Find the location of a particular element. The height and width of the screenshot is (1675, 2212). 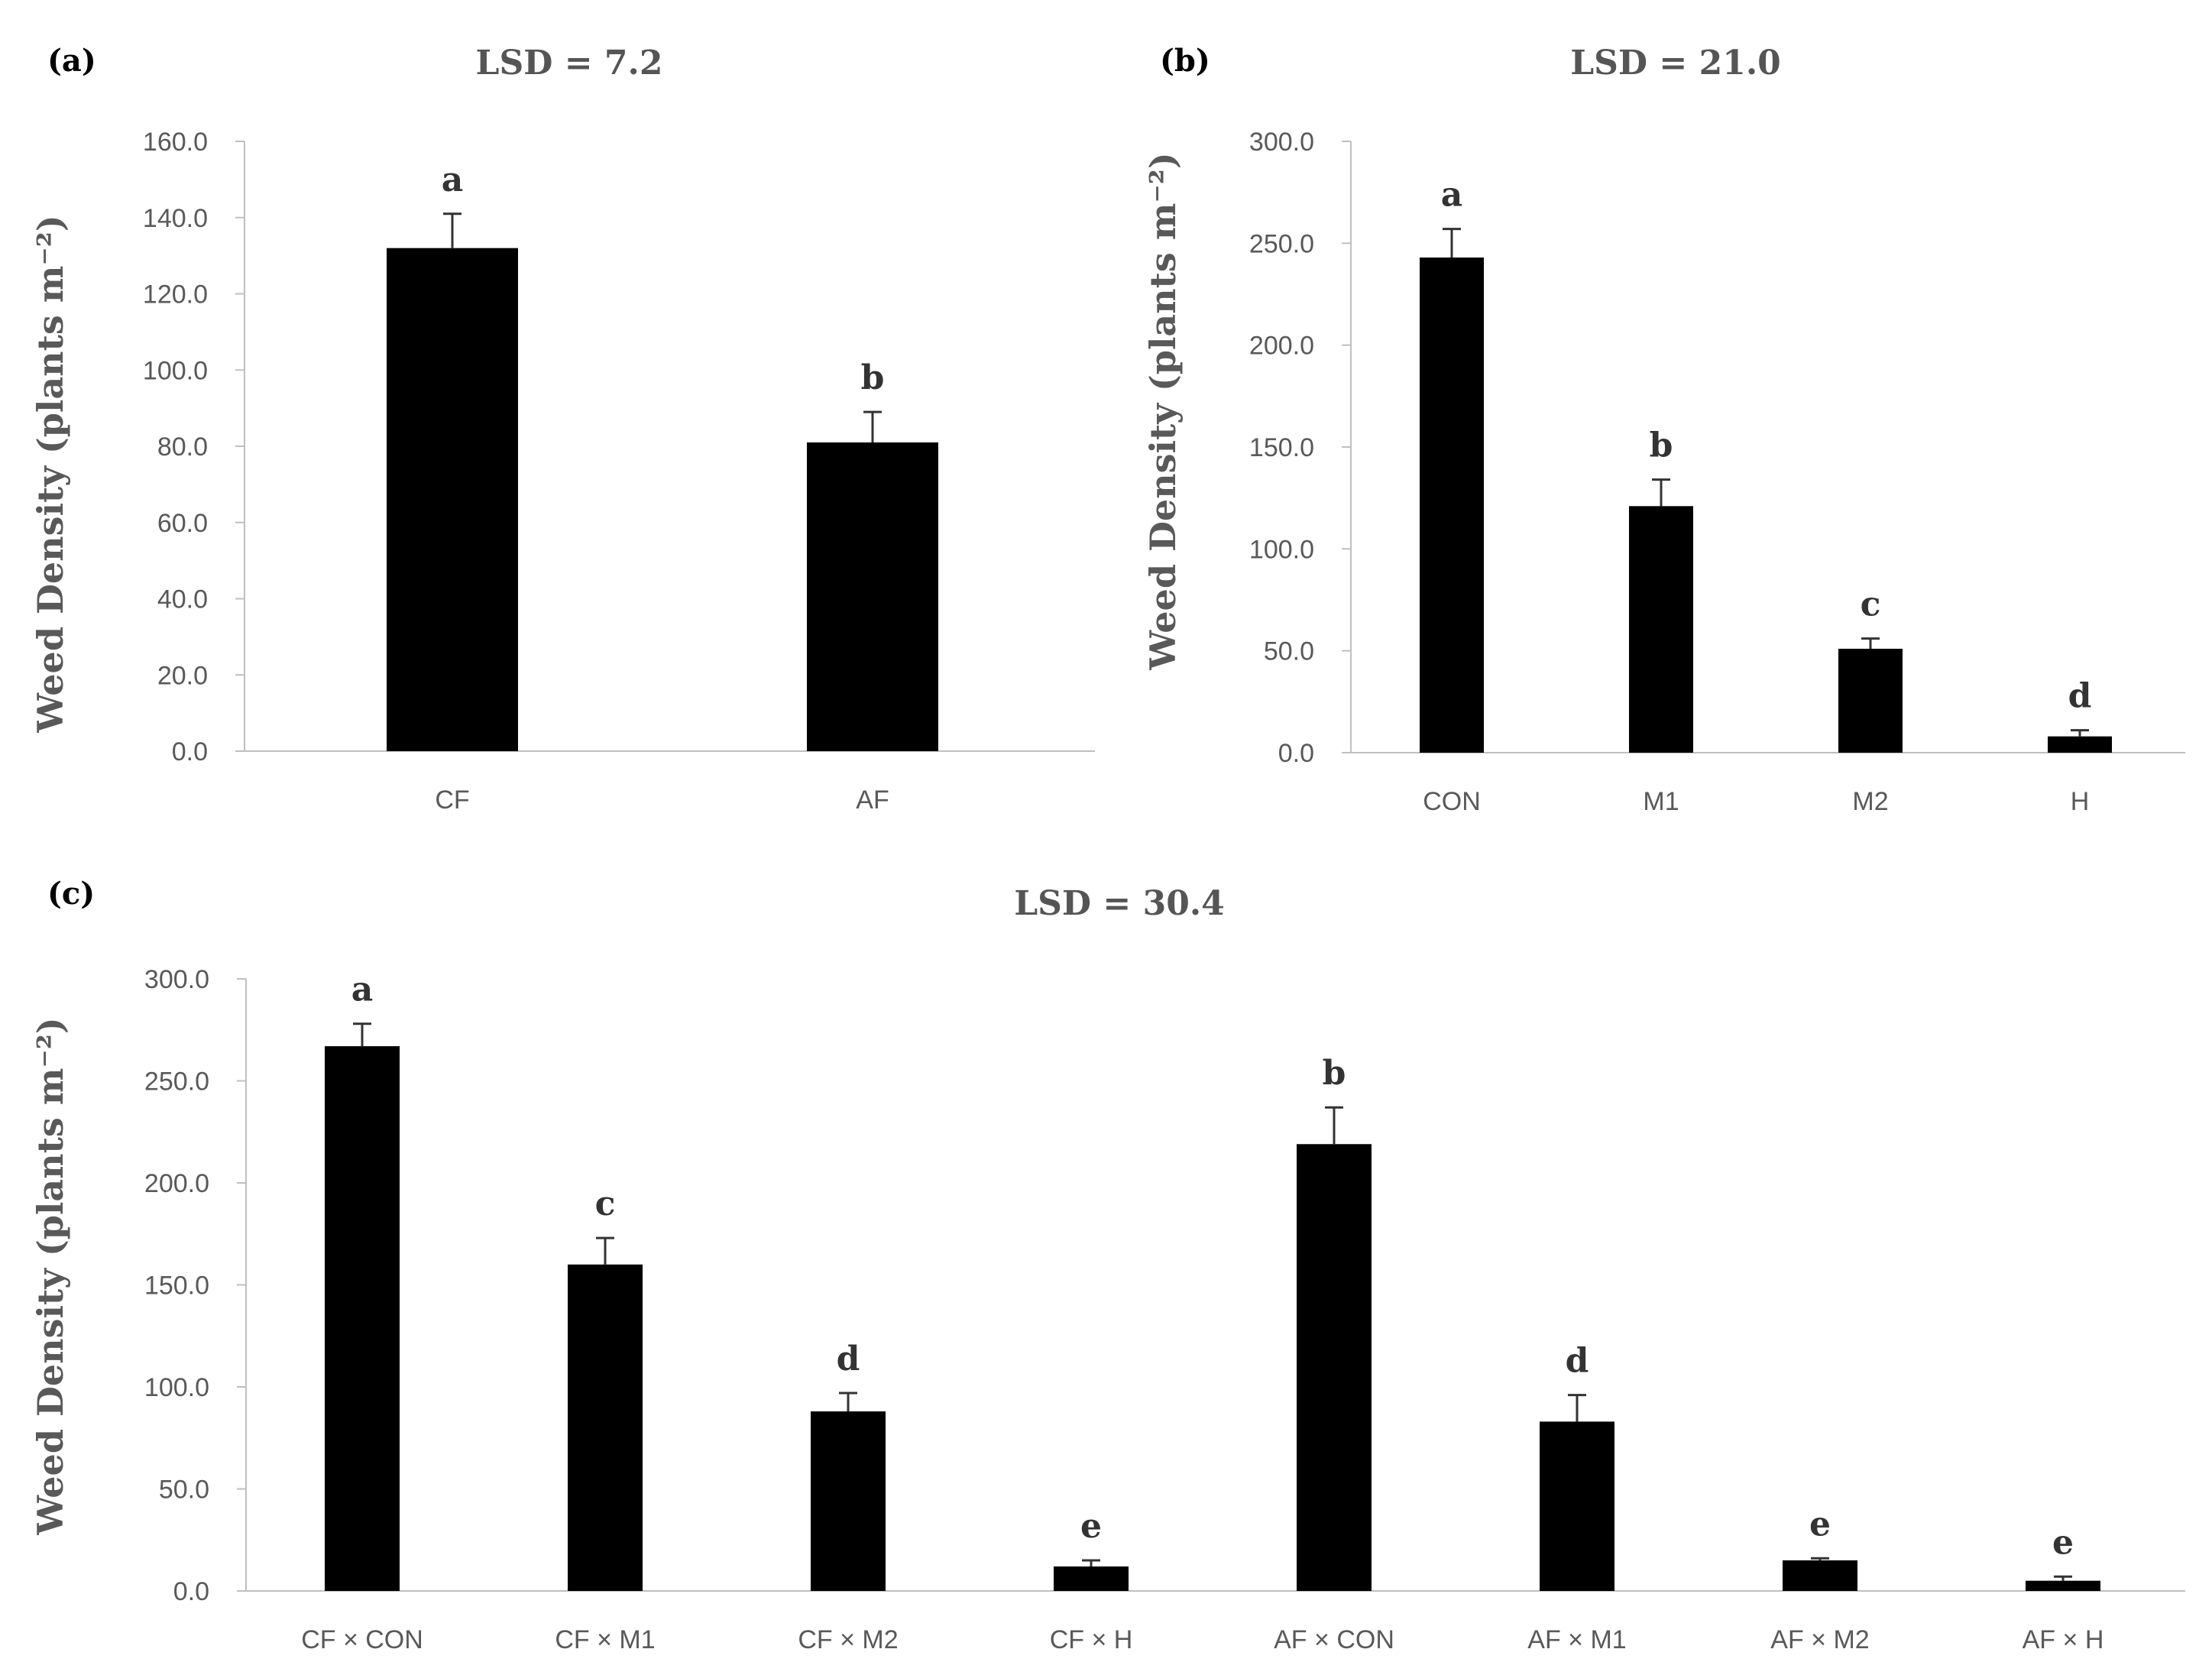

panel-c-category-label: CF × M2 is located at coordinates (848, 1639).